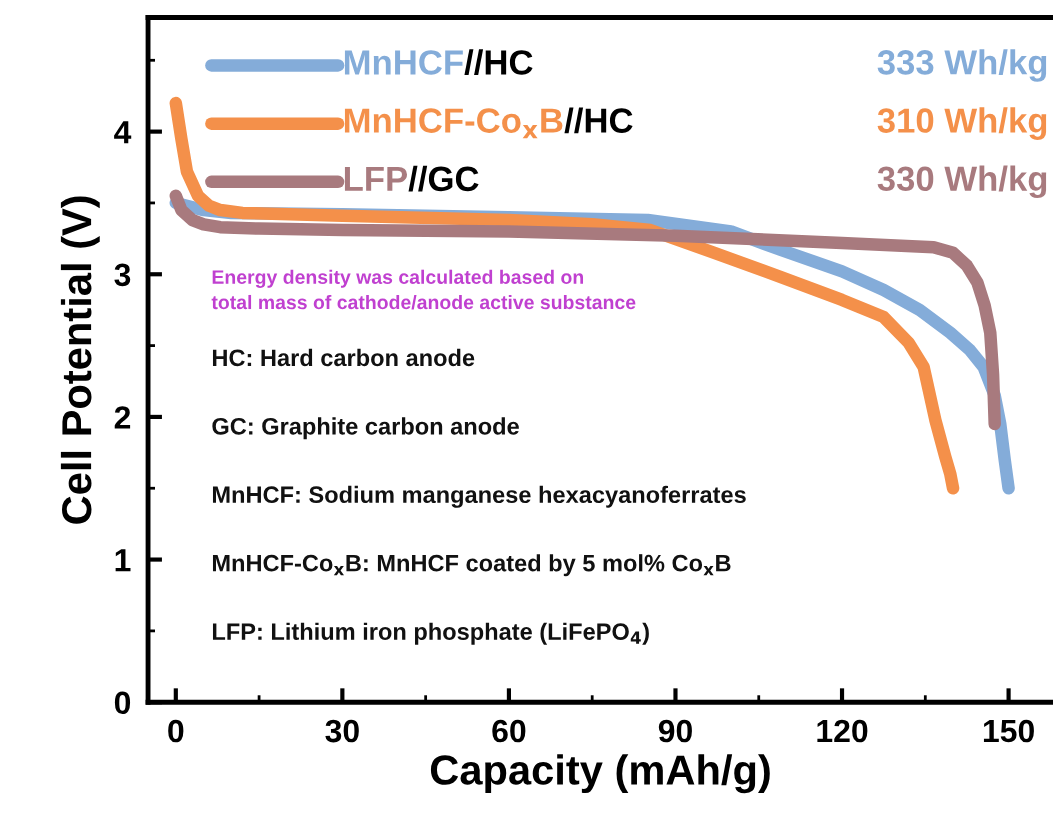 Image resolution: width=1053 pixels, height=833 pixels. Describe the element at coordinates (123, 132) in the screenshot. I see `y-tick-label: 4` at that location.